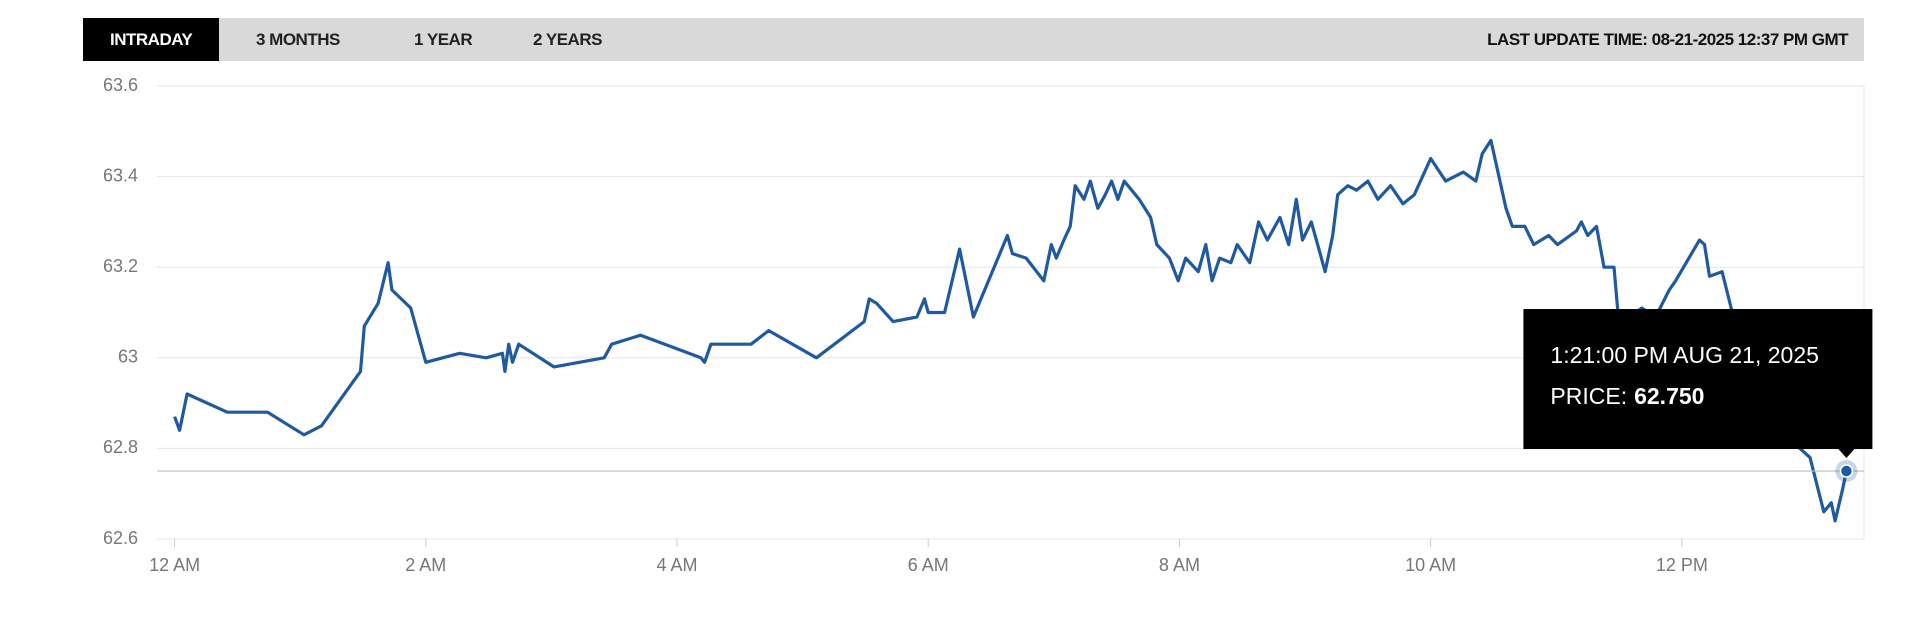 This screenshot has height=617, width=1920. Describe the element at coordinates (1846, 471) in the screenshot. I see `hover-point` at that location.